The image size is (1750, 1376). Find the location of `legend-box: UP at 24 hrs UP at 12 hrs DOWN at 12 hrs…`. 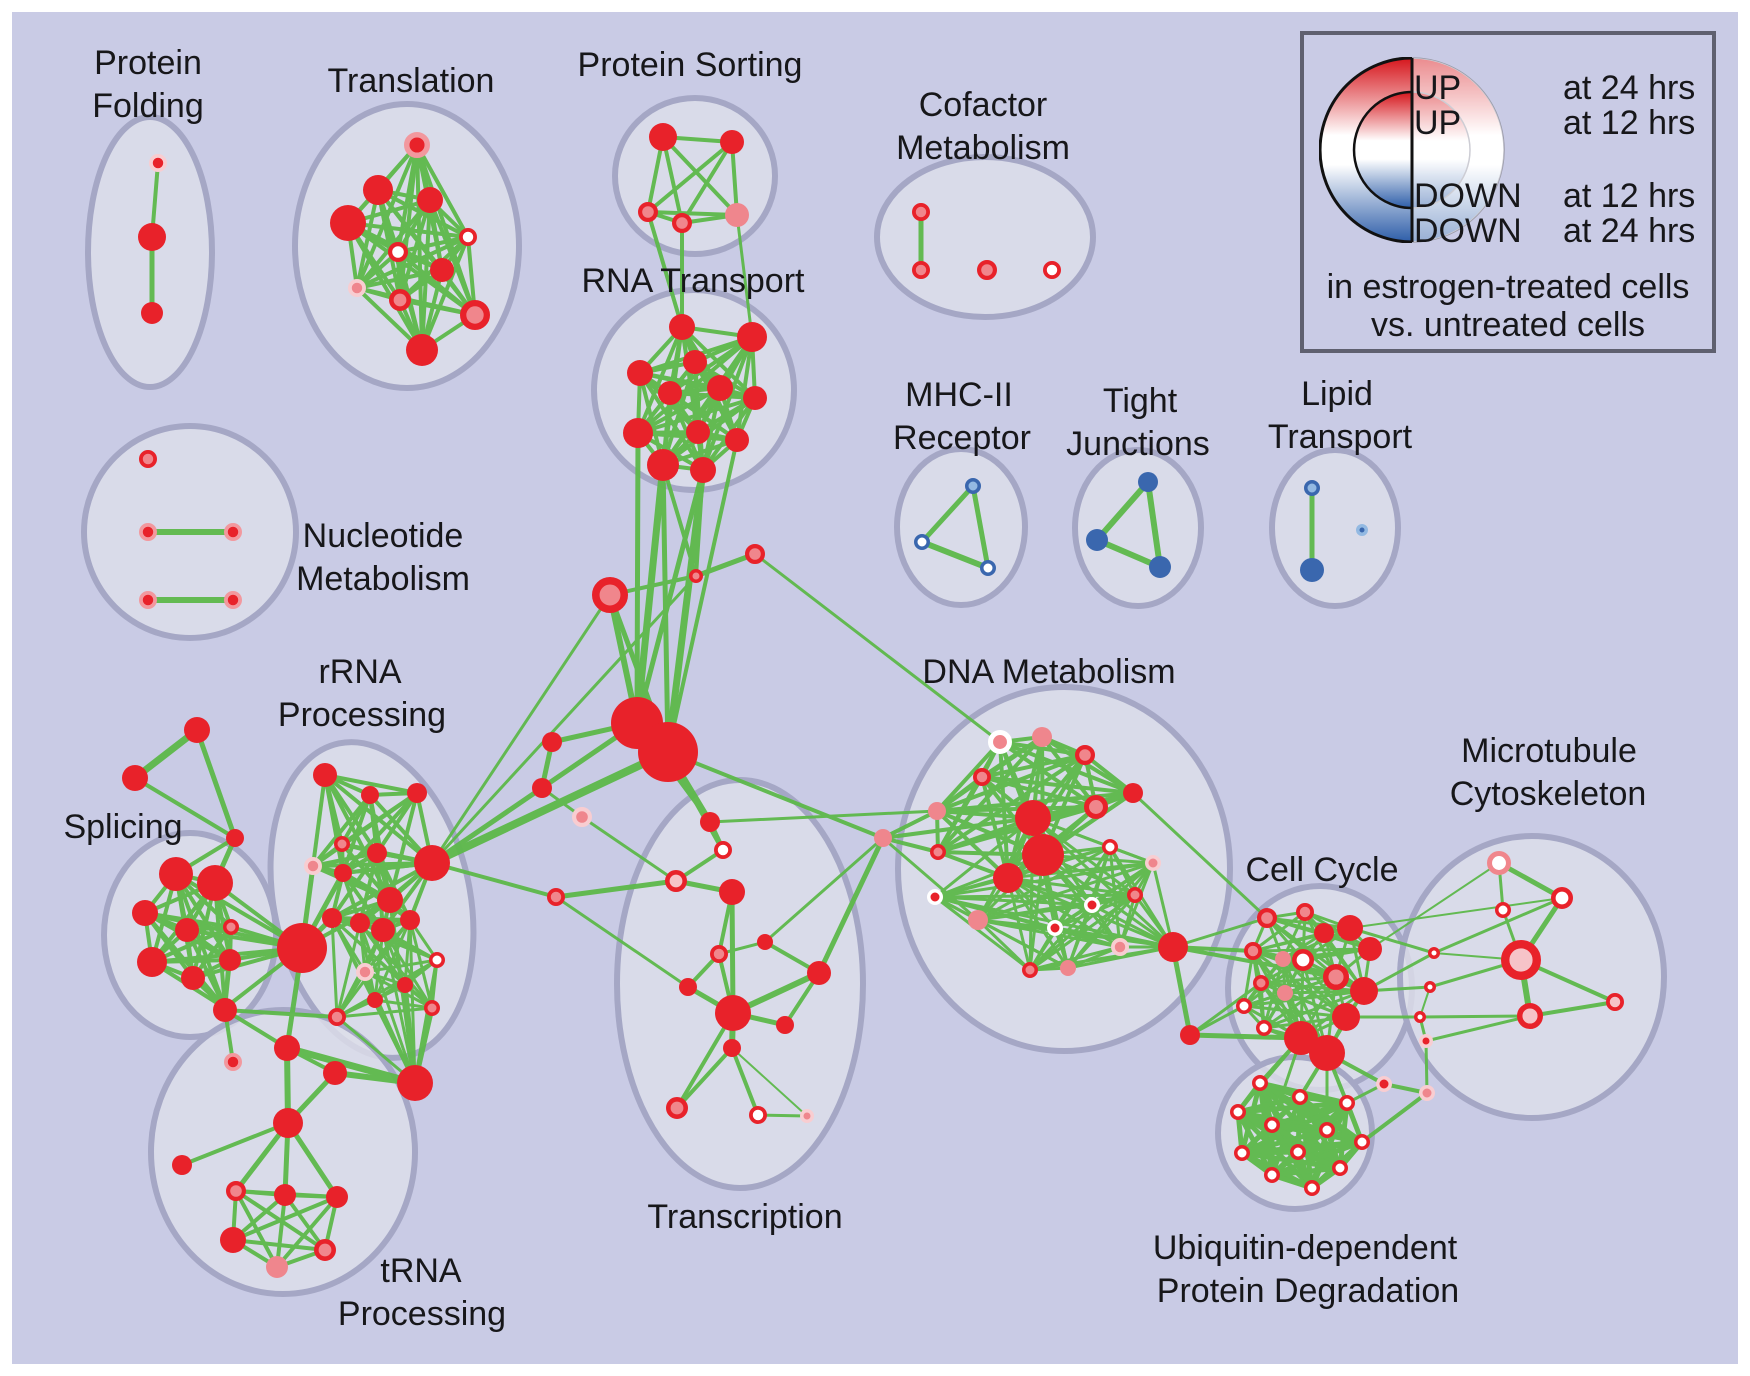

legend-box: UP at 24 hrs UP at 12 hrs DOWN at 12 hrs… is located at coordinates (1508, 192).